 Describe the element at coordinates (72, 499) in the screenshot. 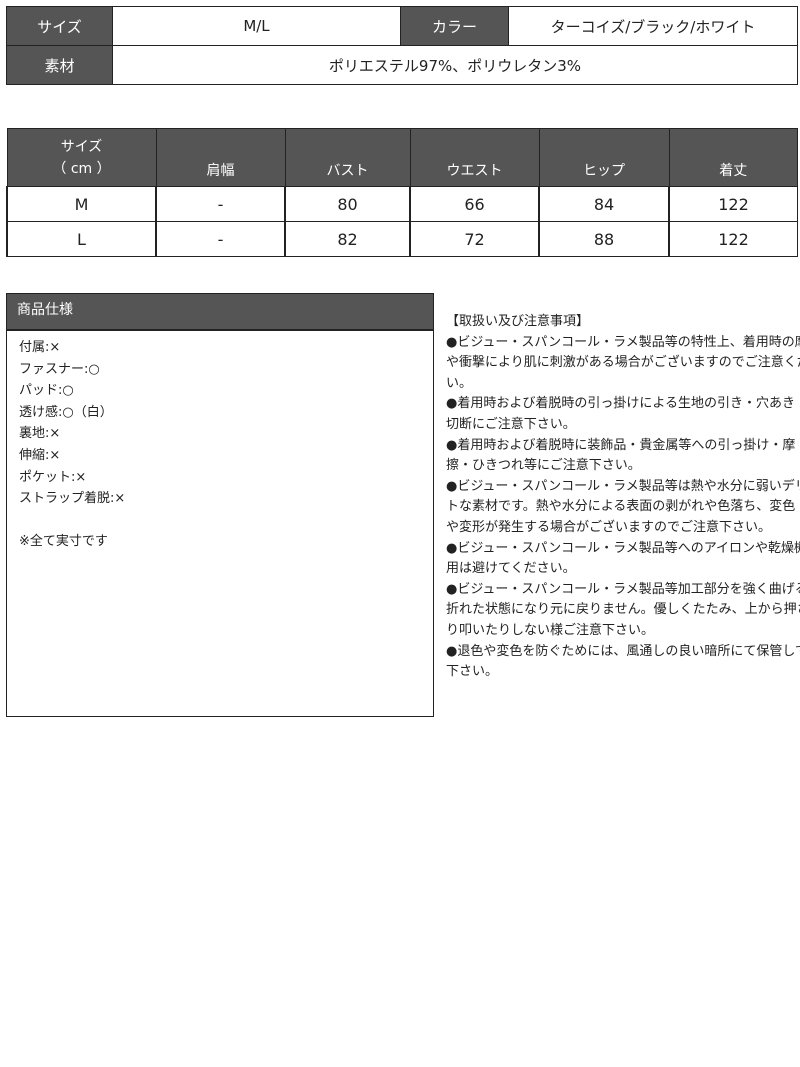

I see `spec-item: ストラップ着脱:×` at that location.